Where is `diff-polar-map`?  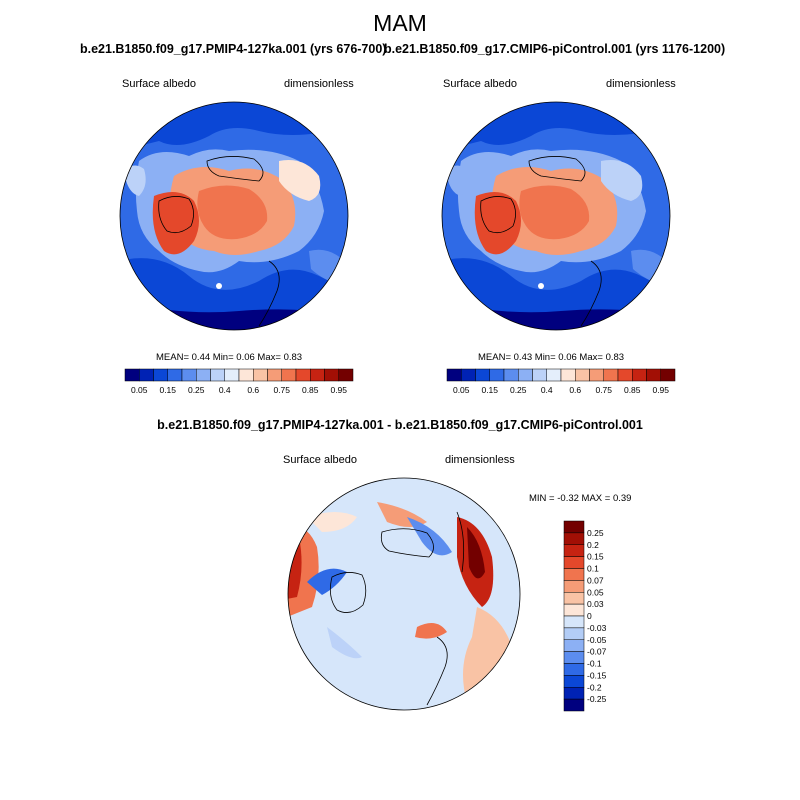
diff-polar-map is located at coordinates (404, 594).